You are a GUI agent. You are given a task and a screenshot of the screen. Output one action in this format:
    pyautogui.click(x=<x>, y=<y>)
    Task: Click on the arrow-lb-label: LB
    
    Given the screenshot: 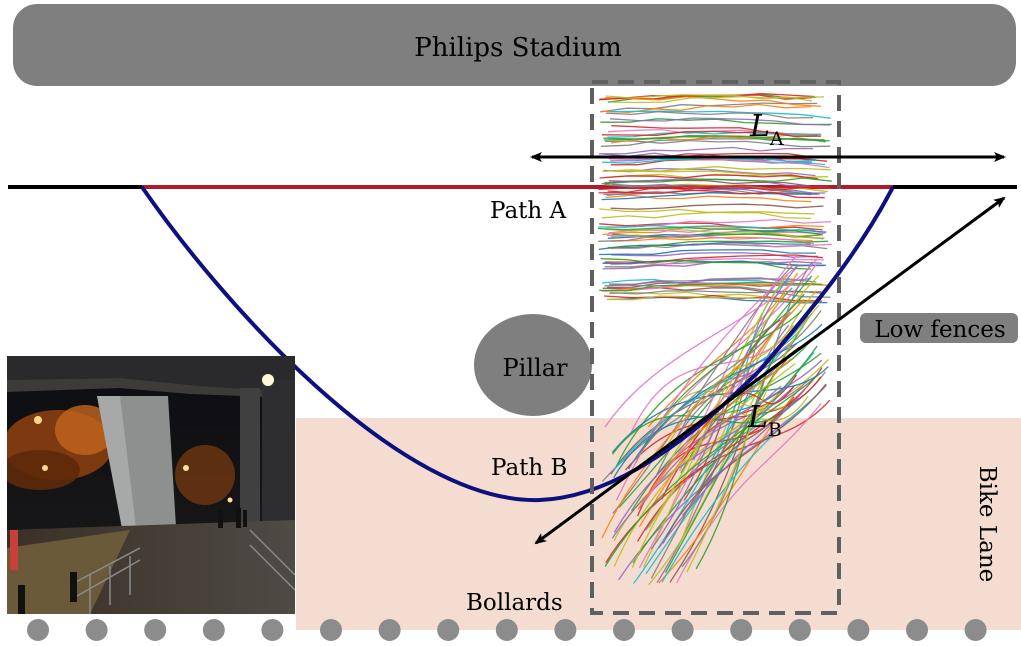 What is the action you would take?
    pyautogui.click(x=764, y=420)
    